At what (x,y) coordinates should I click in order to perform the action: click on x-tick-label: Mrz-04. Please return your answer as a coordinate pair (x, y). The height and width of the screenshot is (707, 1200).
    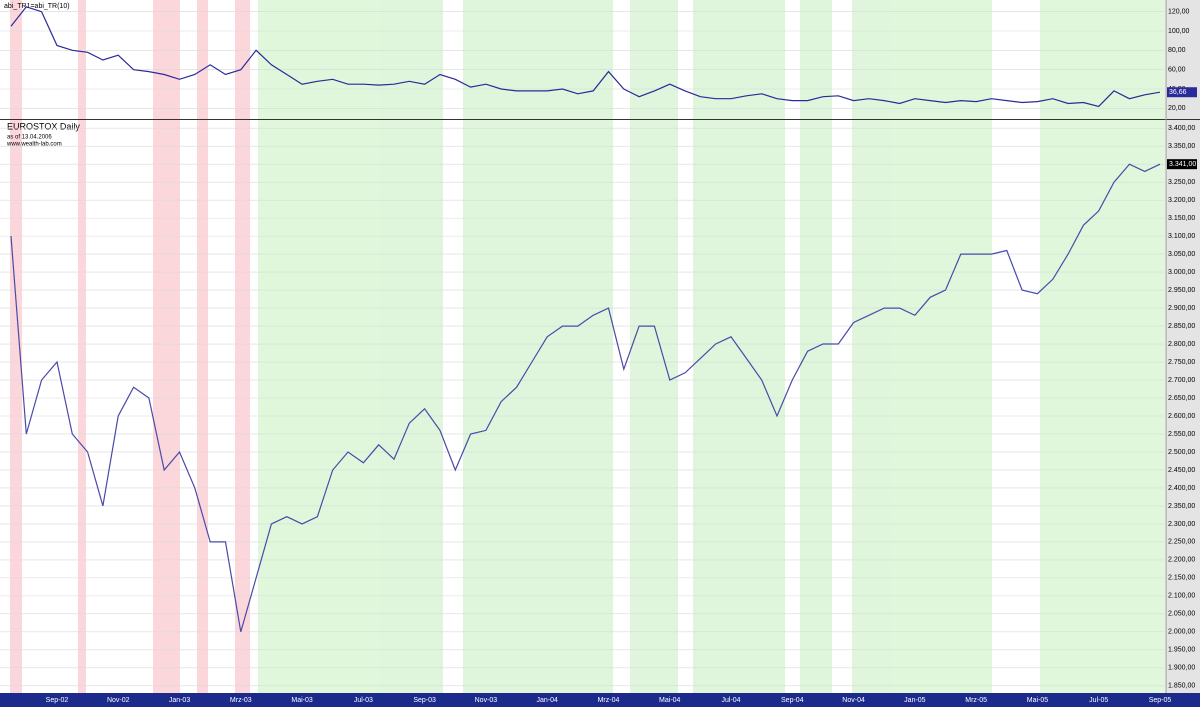
    Looking at the image, I should click on (609, 700).